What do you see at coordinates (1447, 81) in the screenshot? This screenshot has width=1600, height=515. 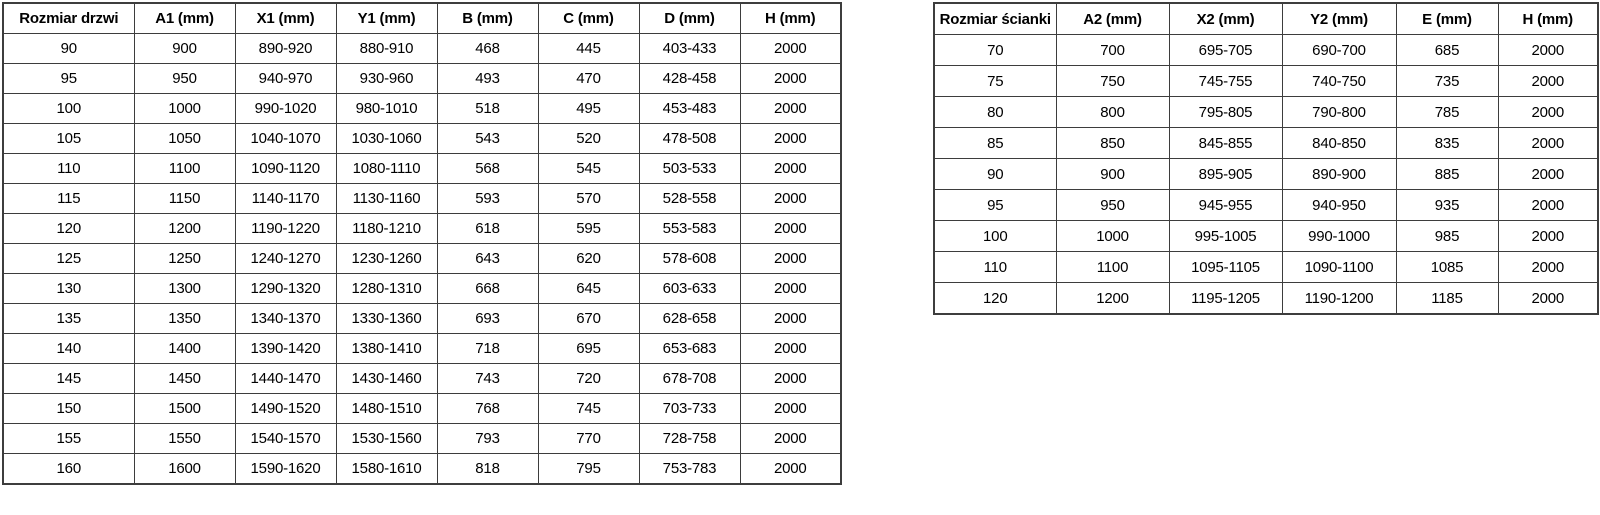 I see `data-cell: 735` at bounding box center [1447, 81].